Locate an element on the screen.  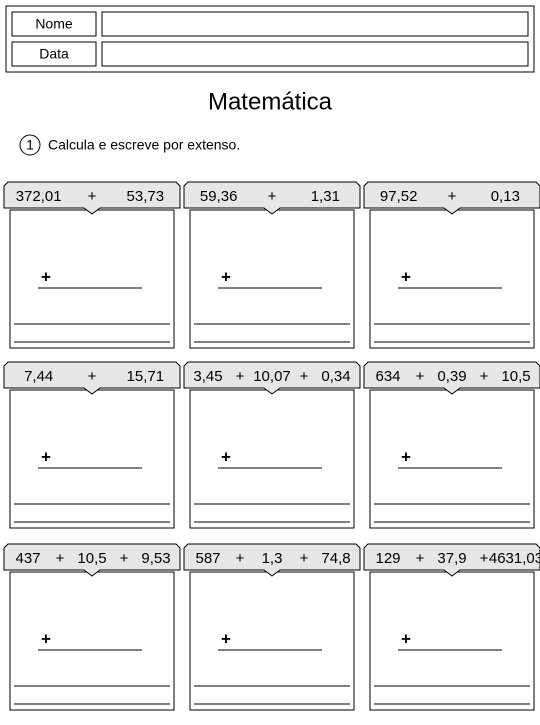
expression-term: 1,3 is located at coordinates (272, 558).